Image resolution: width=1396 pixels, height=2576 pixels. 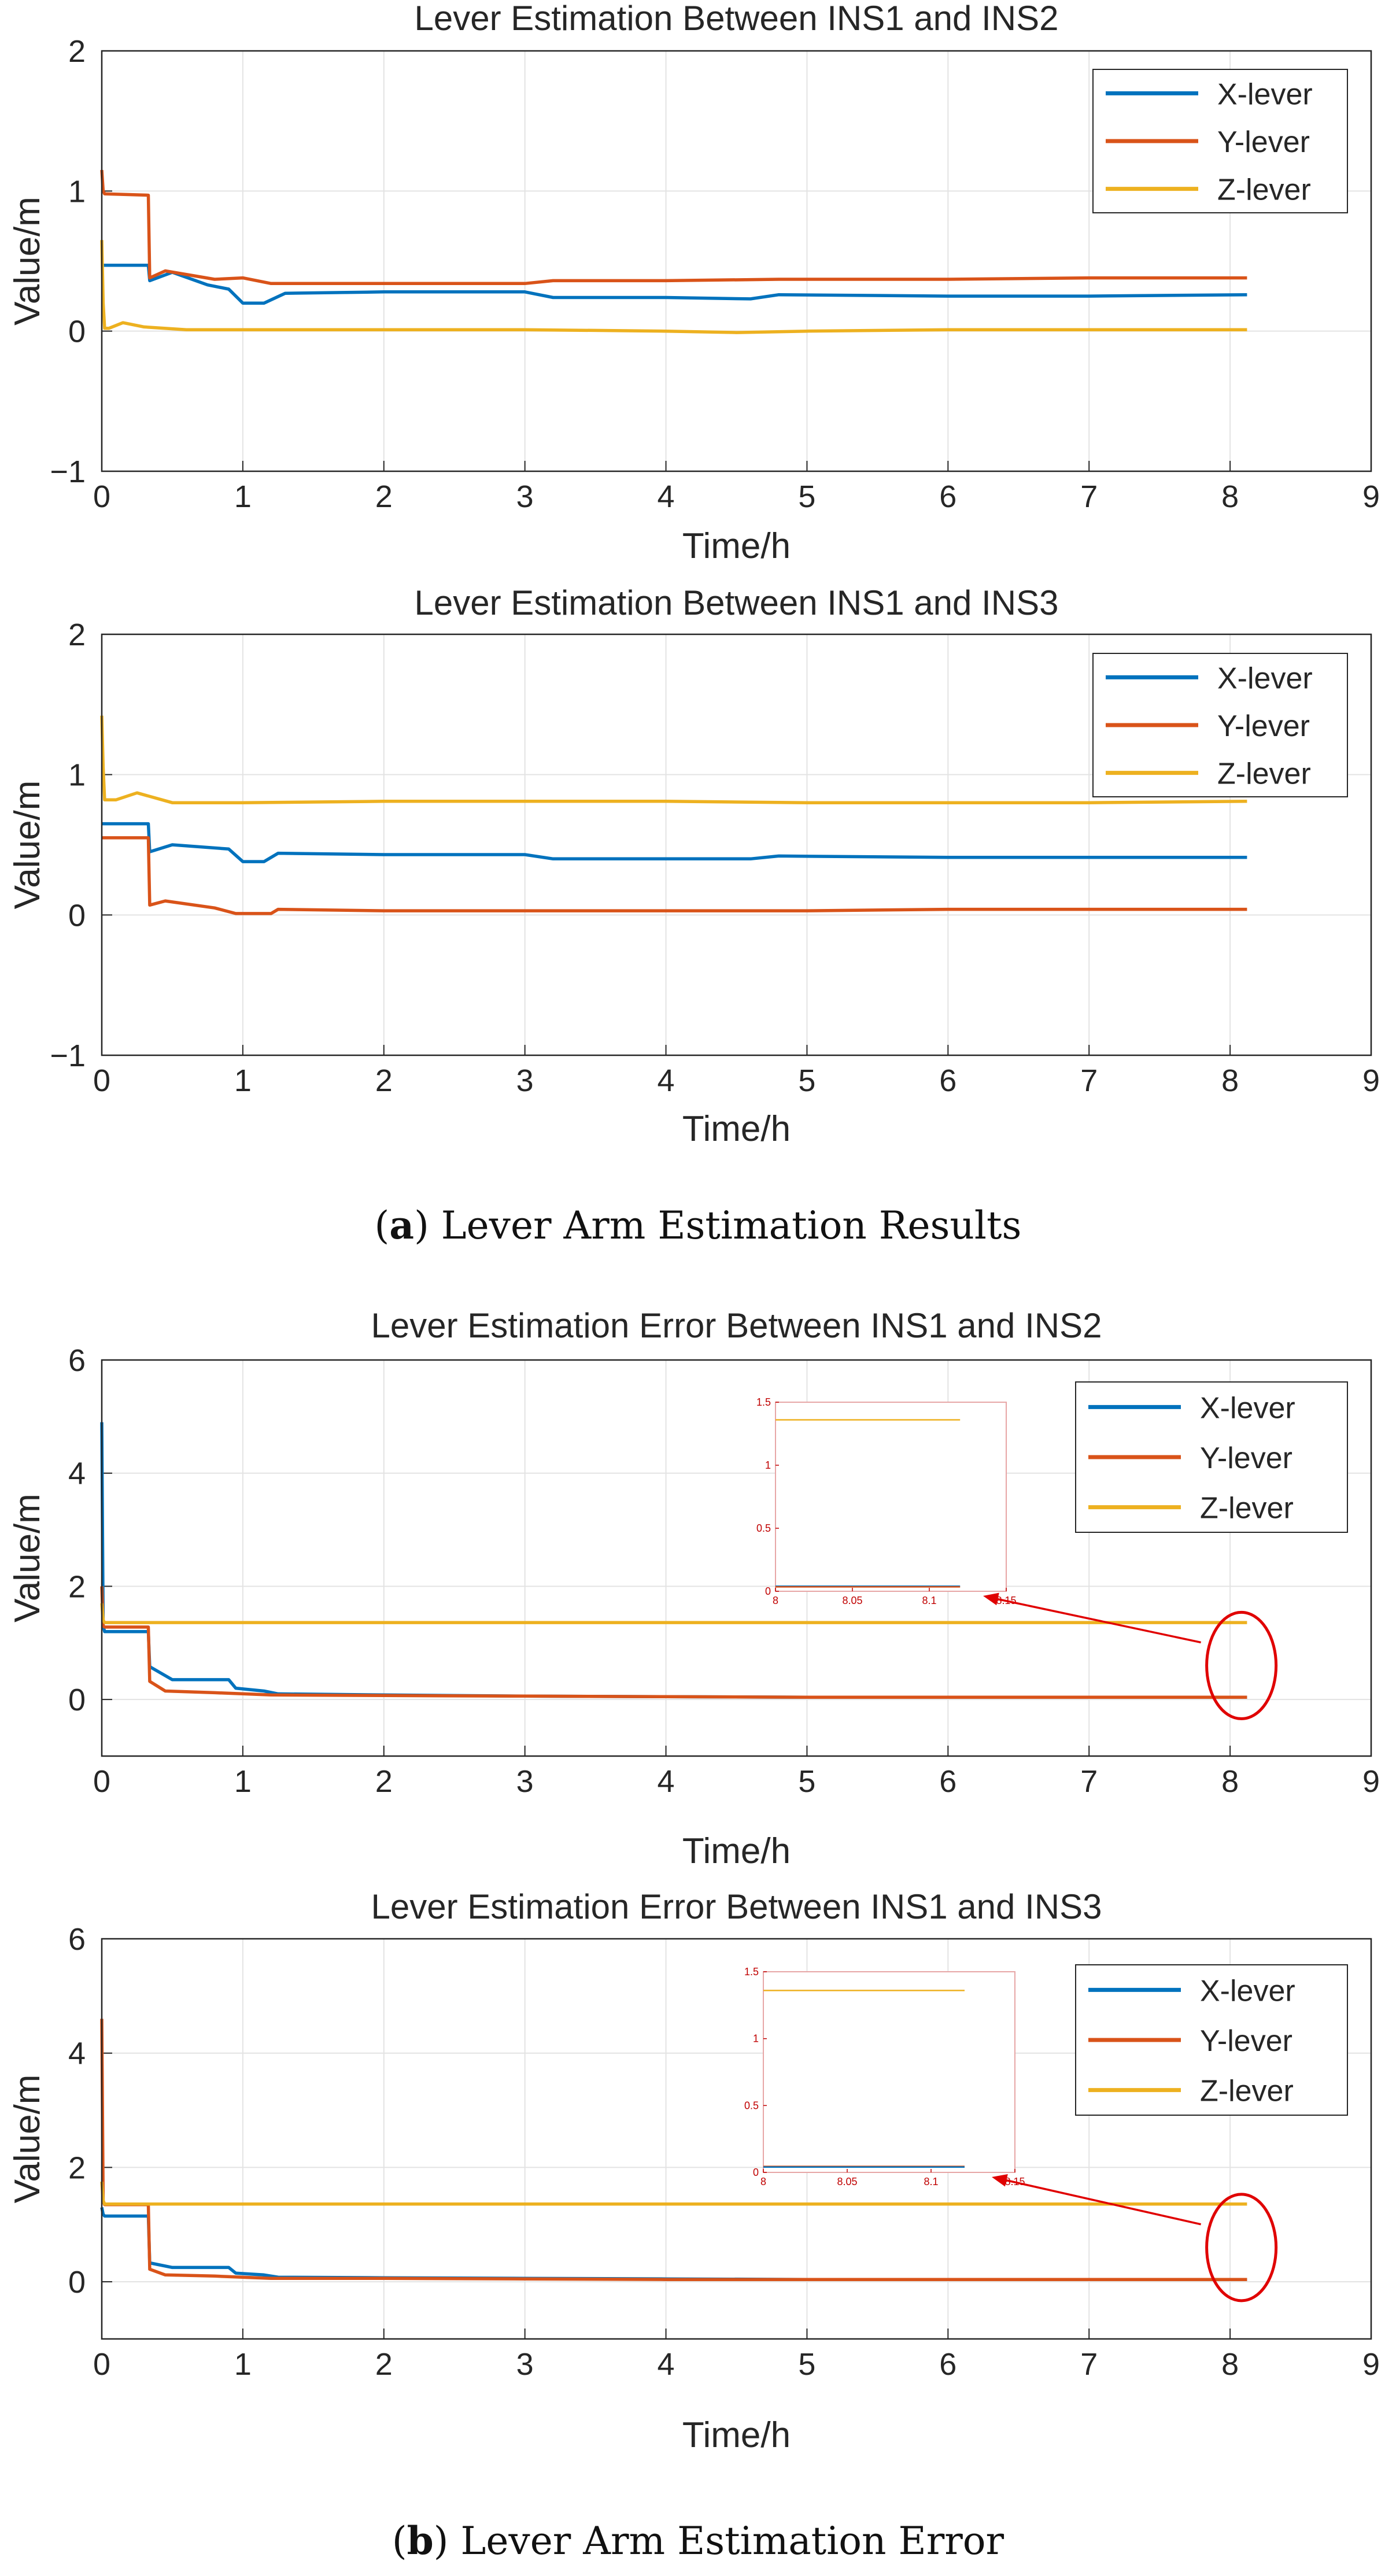 What do you see at coordinates (725, 1225) in the screenshot?
I see `caption-a-text: Lever Arm Estimation Results` at bounding box center [725, 1225].